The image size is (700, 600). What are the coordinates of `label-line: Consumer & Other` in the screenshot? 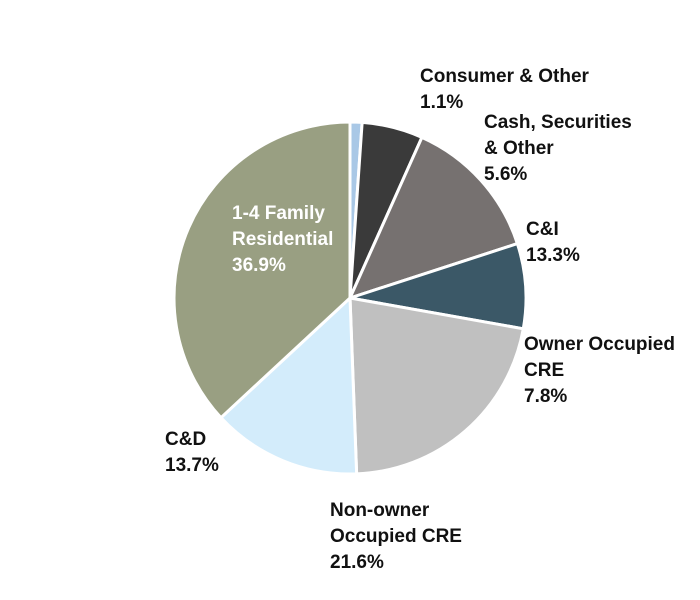 It's located at (504, 76).